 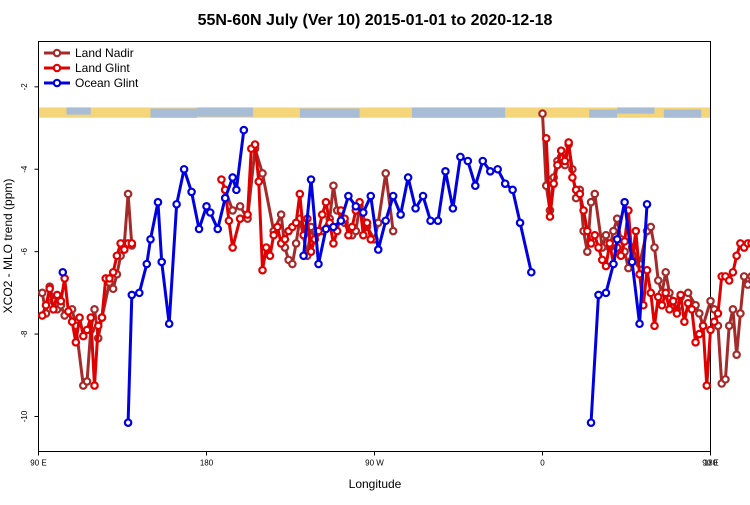 I want to click on y-tick-label: -10, so click(x=24, y=416).